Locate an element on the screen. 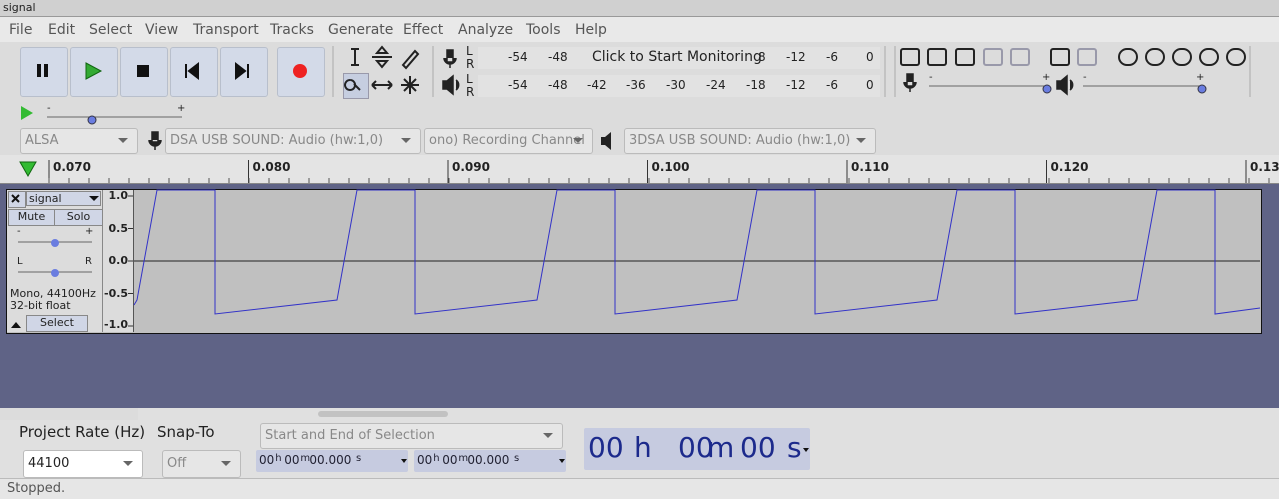 Image resolution: width=1279 pixels, height=499 pixels. play-at-speed-icon is located at coordinates (27, 113).